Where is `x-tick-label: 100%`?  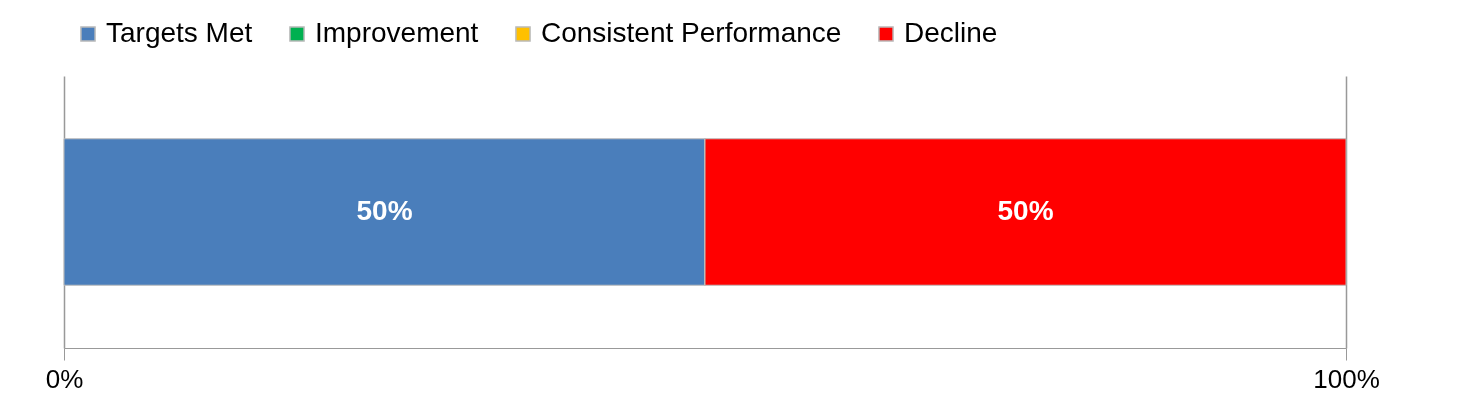 x-tick-label: 100% is located at coordinates (1346, 378).